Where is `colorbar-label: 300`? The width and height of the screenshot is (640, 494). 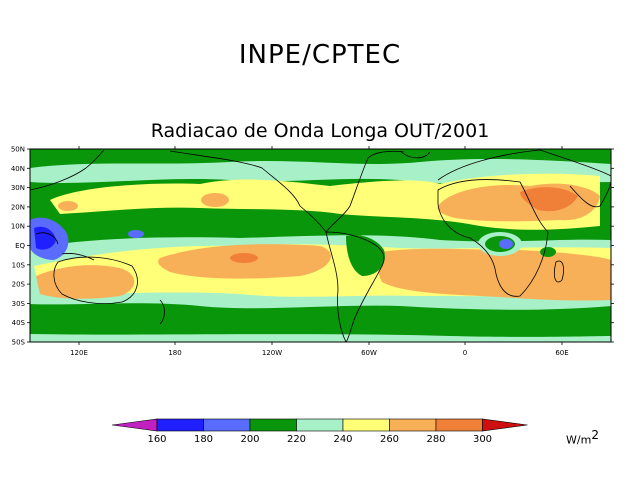 colorbar-label: 300 is located at coordinates (482, 439).